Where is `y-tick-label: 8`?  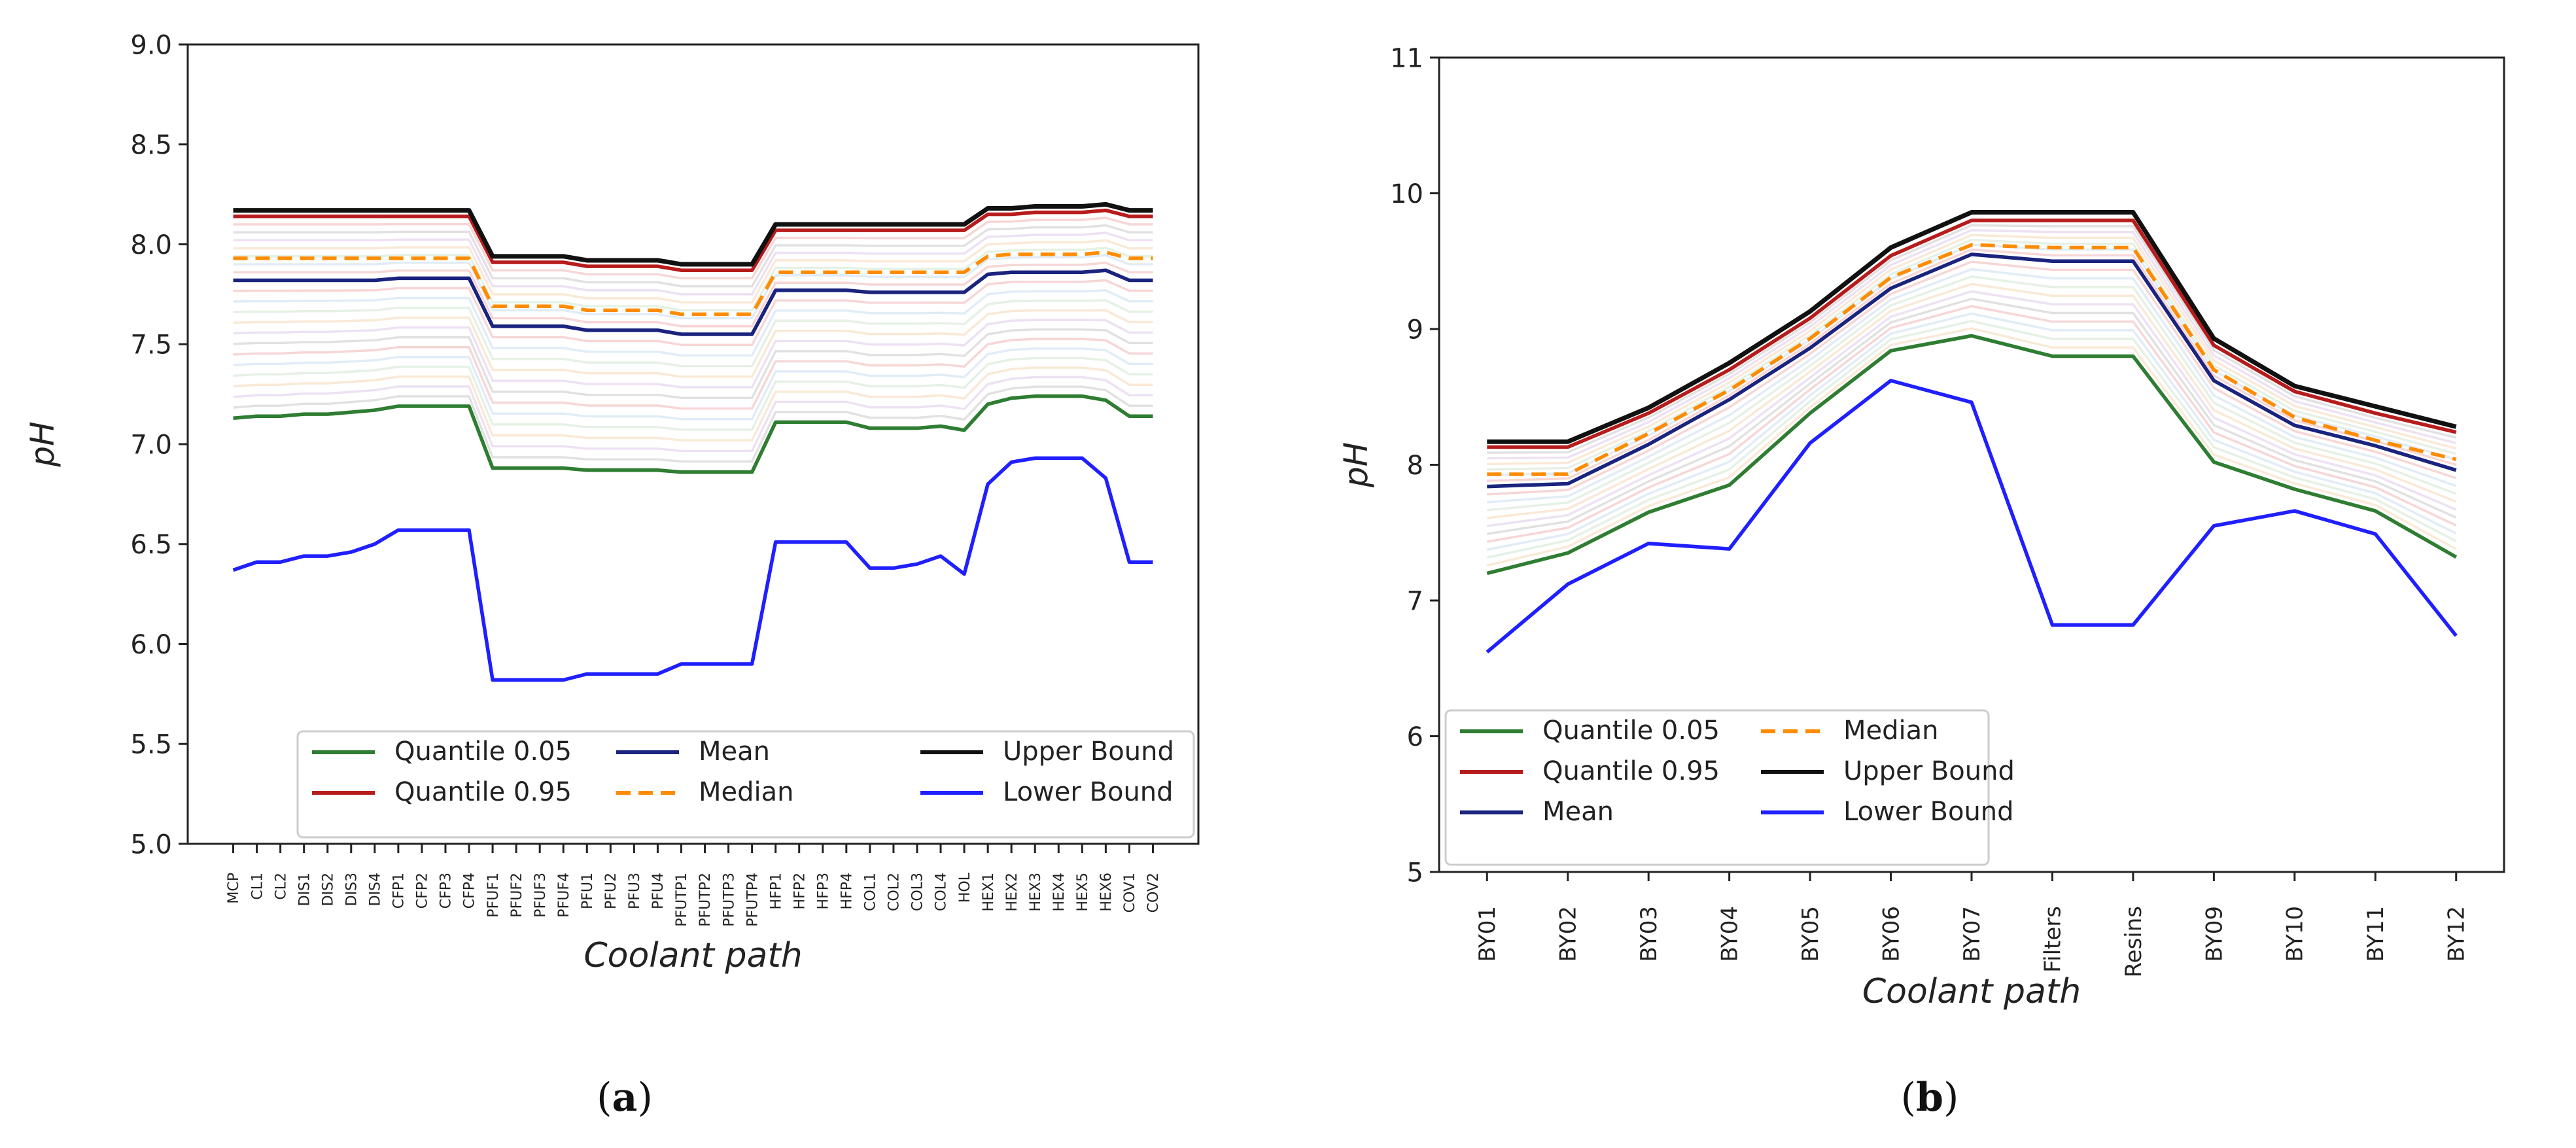 y-tick-label: 8 is located at coordinates (1415, 466).